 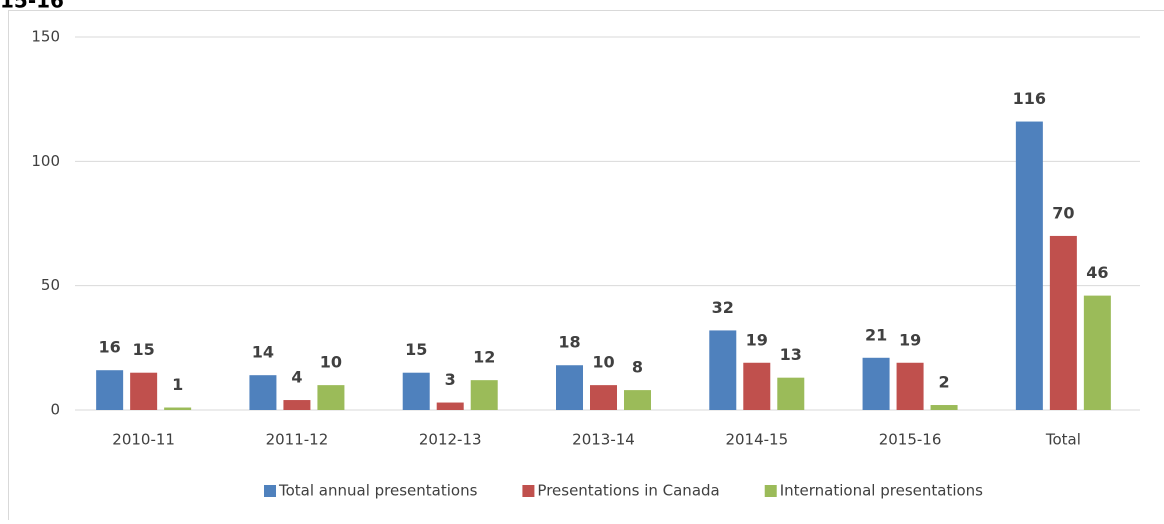 I want to click on value-label: 2, so click(x=944, y=382).